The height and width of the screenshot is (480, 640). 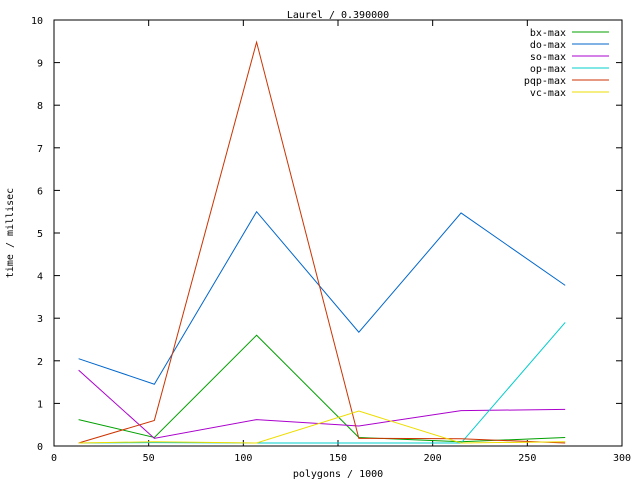 I want to click on x-tick-label: 150, so click(x=338, y=458).